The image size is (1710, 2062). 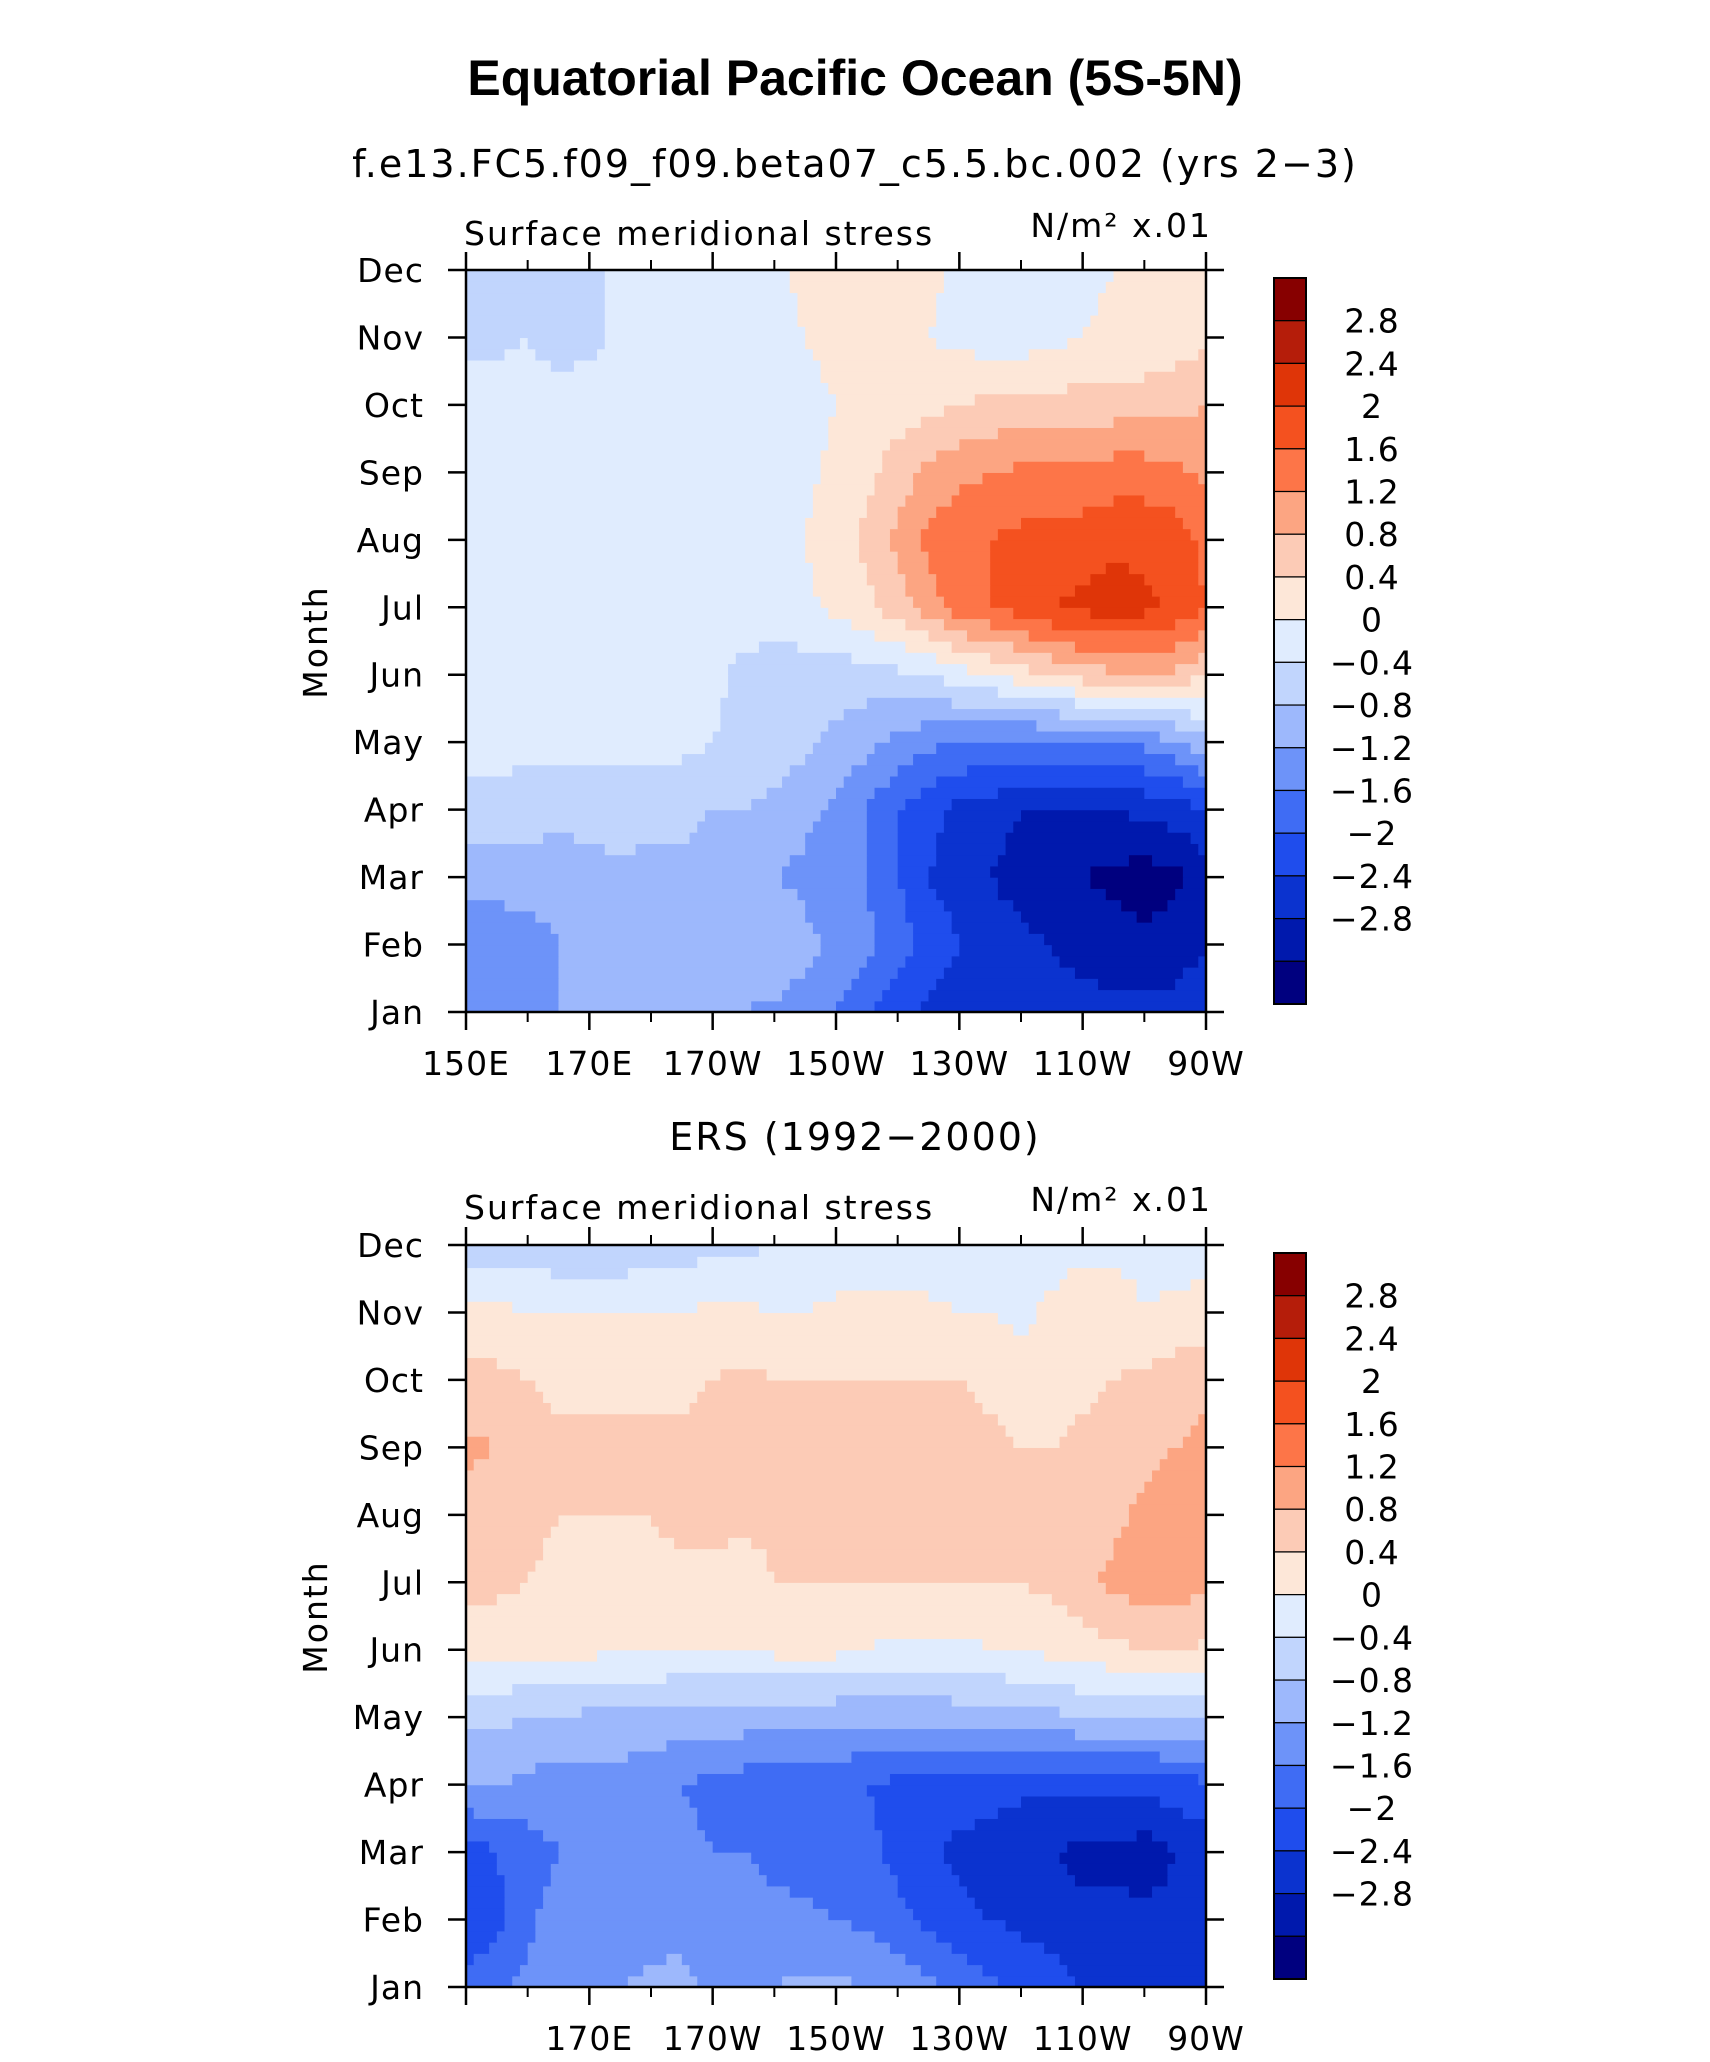 I want to click on x-tick-label: 150E, so click(x=466, y=1063).